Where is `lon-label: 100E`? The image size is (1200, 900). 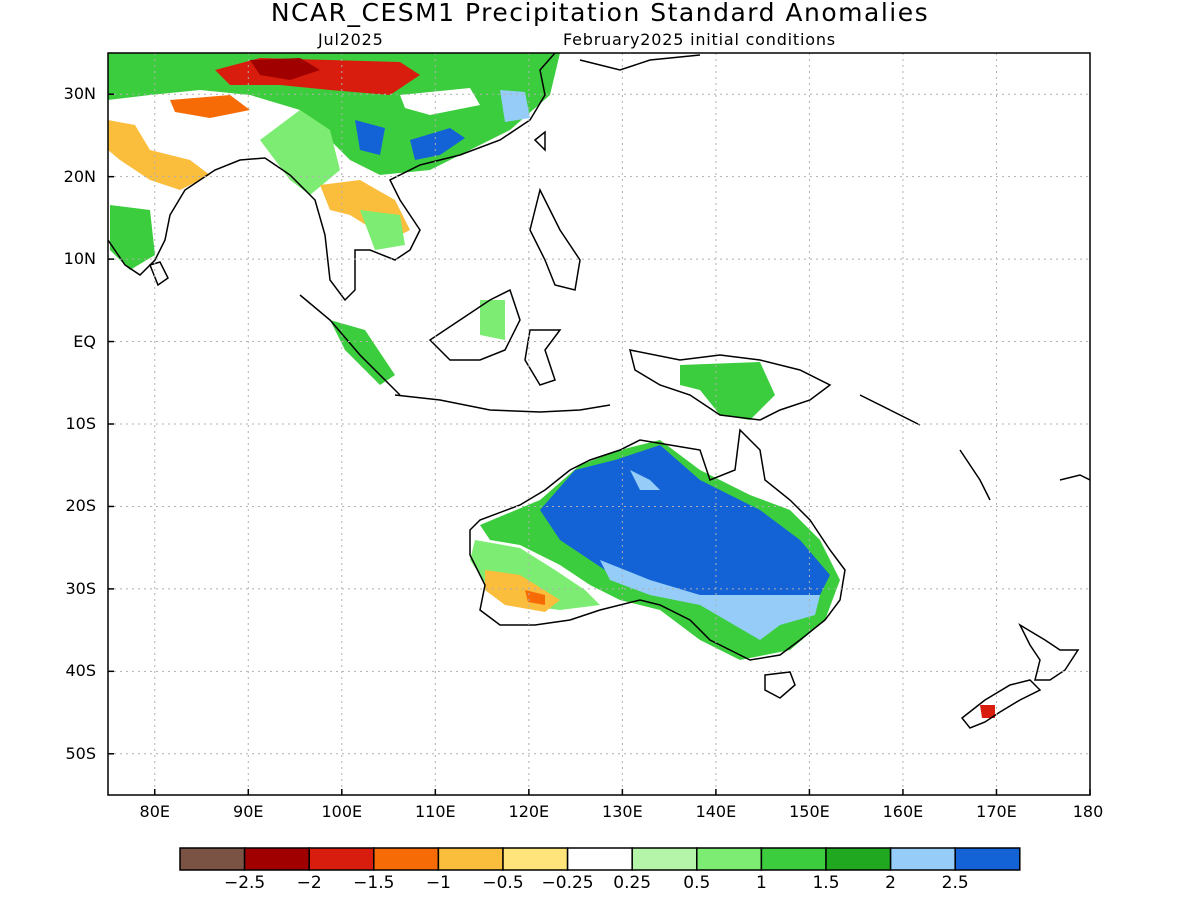
lon-label: 100E is located at coordinates (342, 811).